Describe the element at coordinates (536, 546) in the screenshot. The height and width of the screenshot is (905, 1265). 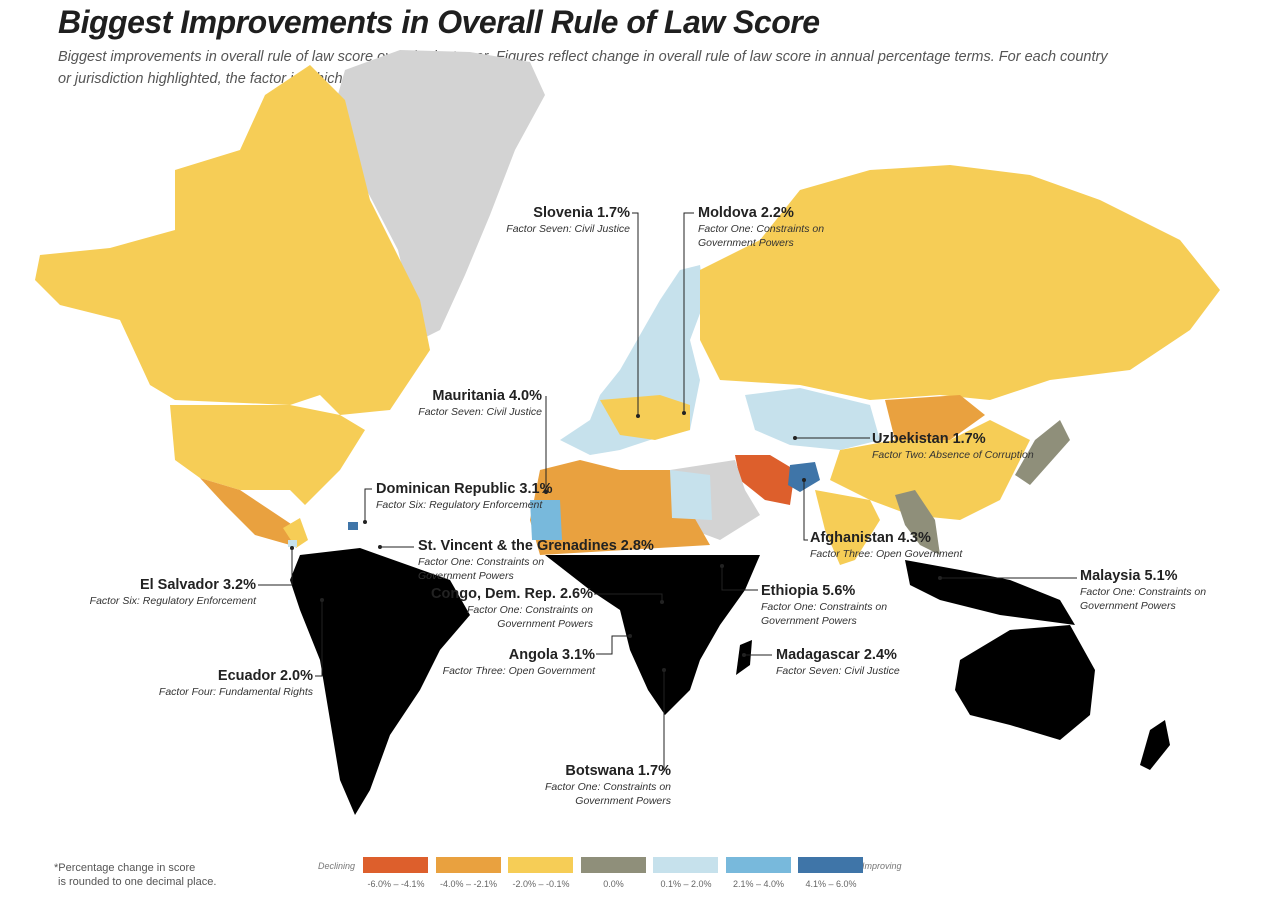
I see `callout-name: St. Vincent & the Grenadines 2.8%` at that location.